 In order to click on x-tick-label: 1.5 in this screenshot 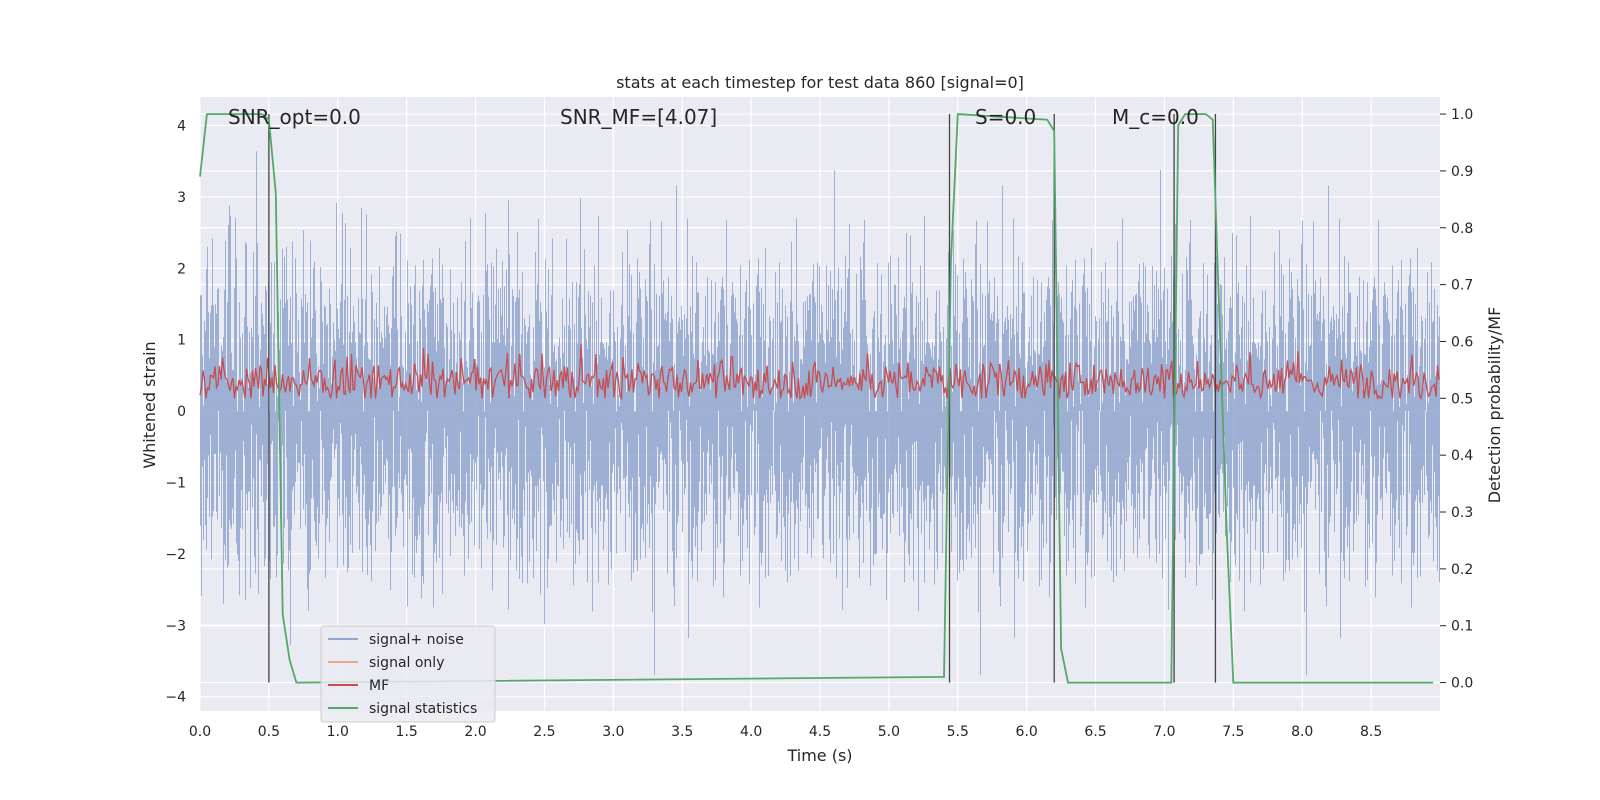, I will do `click(407, 732)`.